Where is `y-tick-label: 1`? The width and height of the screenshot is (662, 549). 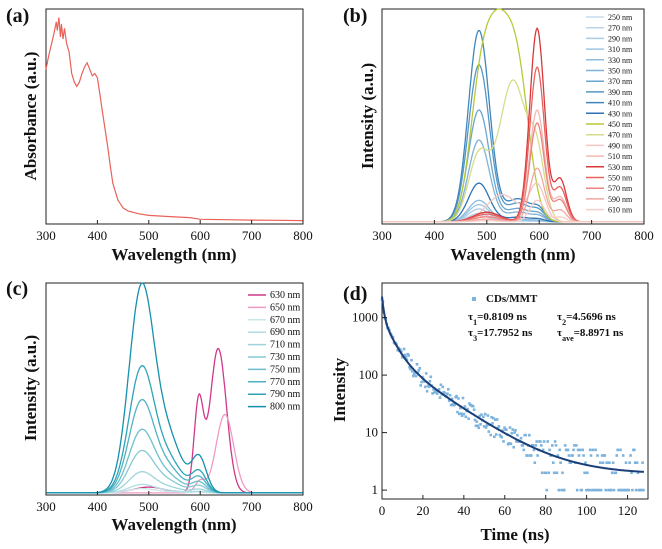
y-tick-label: 1 is located at coordinates (375, 489).